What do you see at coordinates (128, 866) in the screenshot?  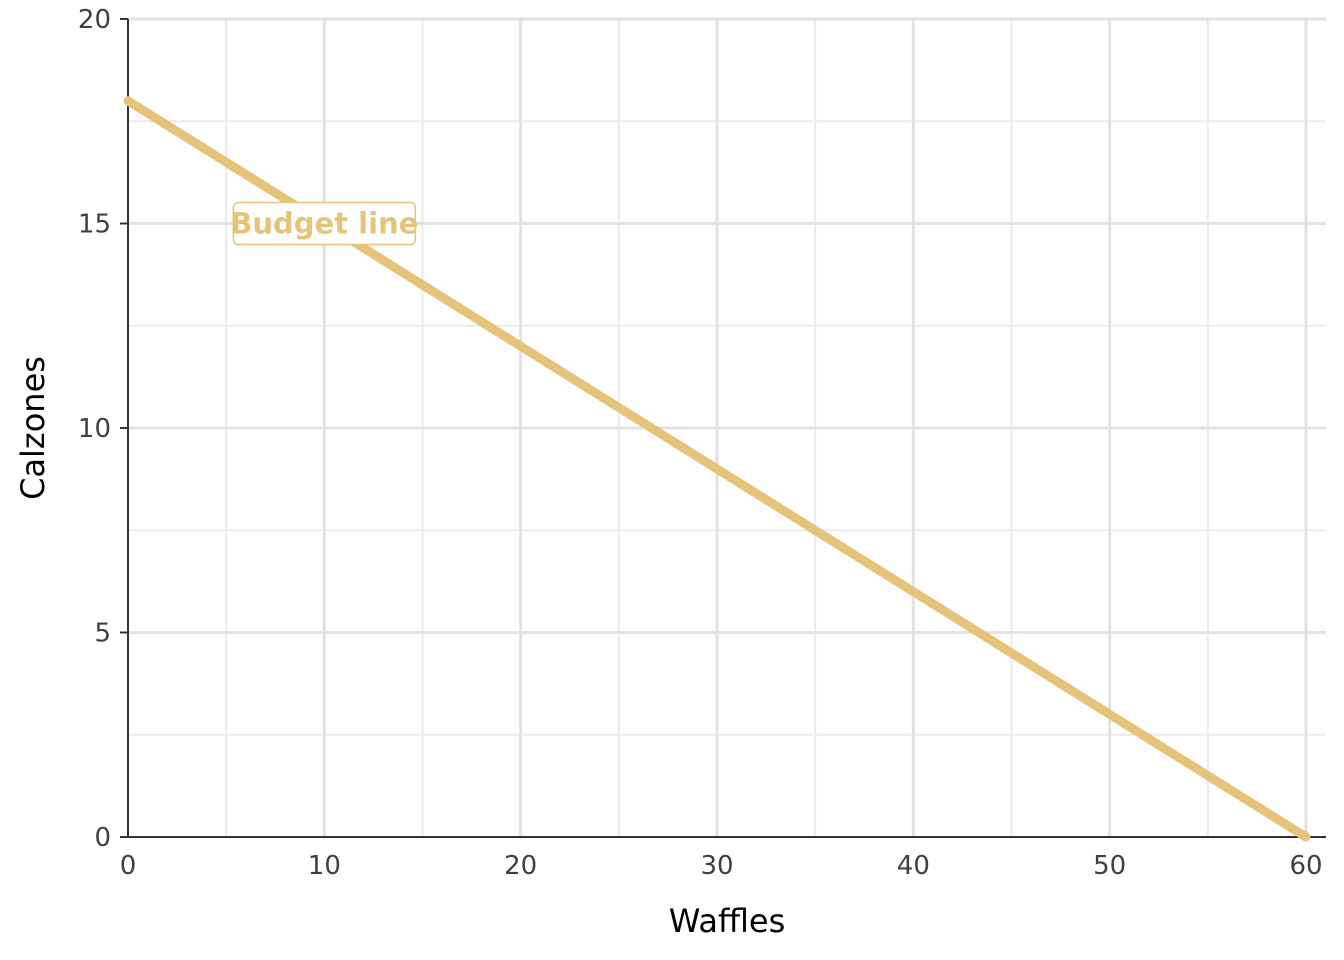 I see `x-tick-label: 0` at bounding box center [128, 866].